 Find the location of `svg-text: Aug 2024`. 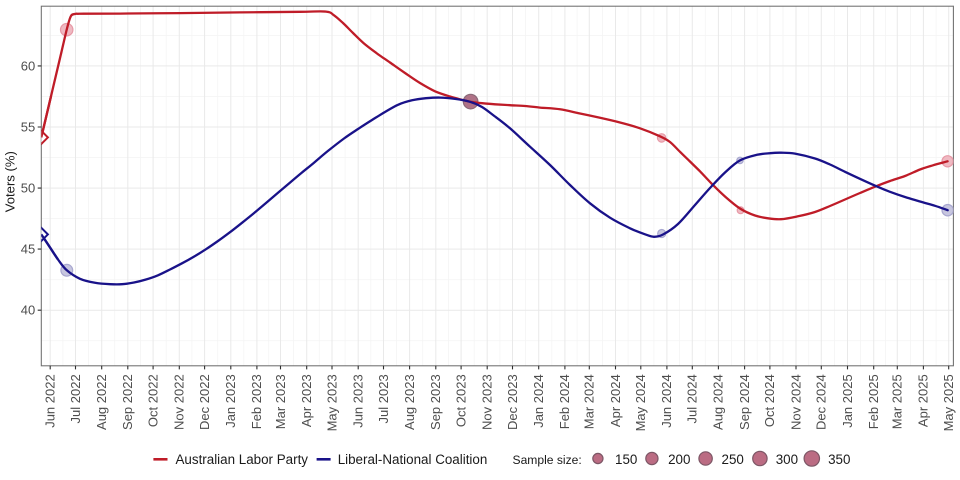

svg-text: Aug 2024 is located at coordinates (718, 402).